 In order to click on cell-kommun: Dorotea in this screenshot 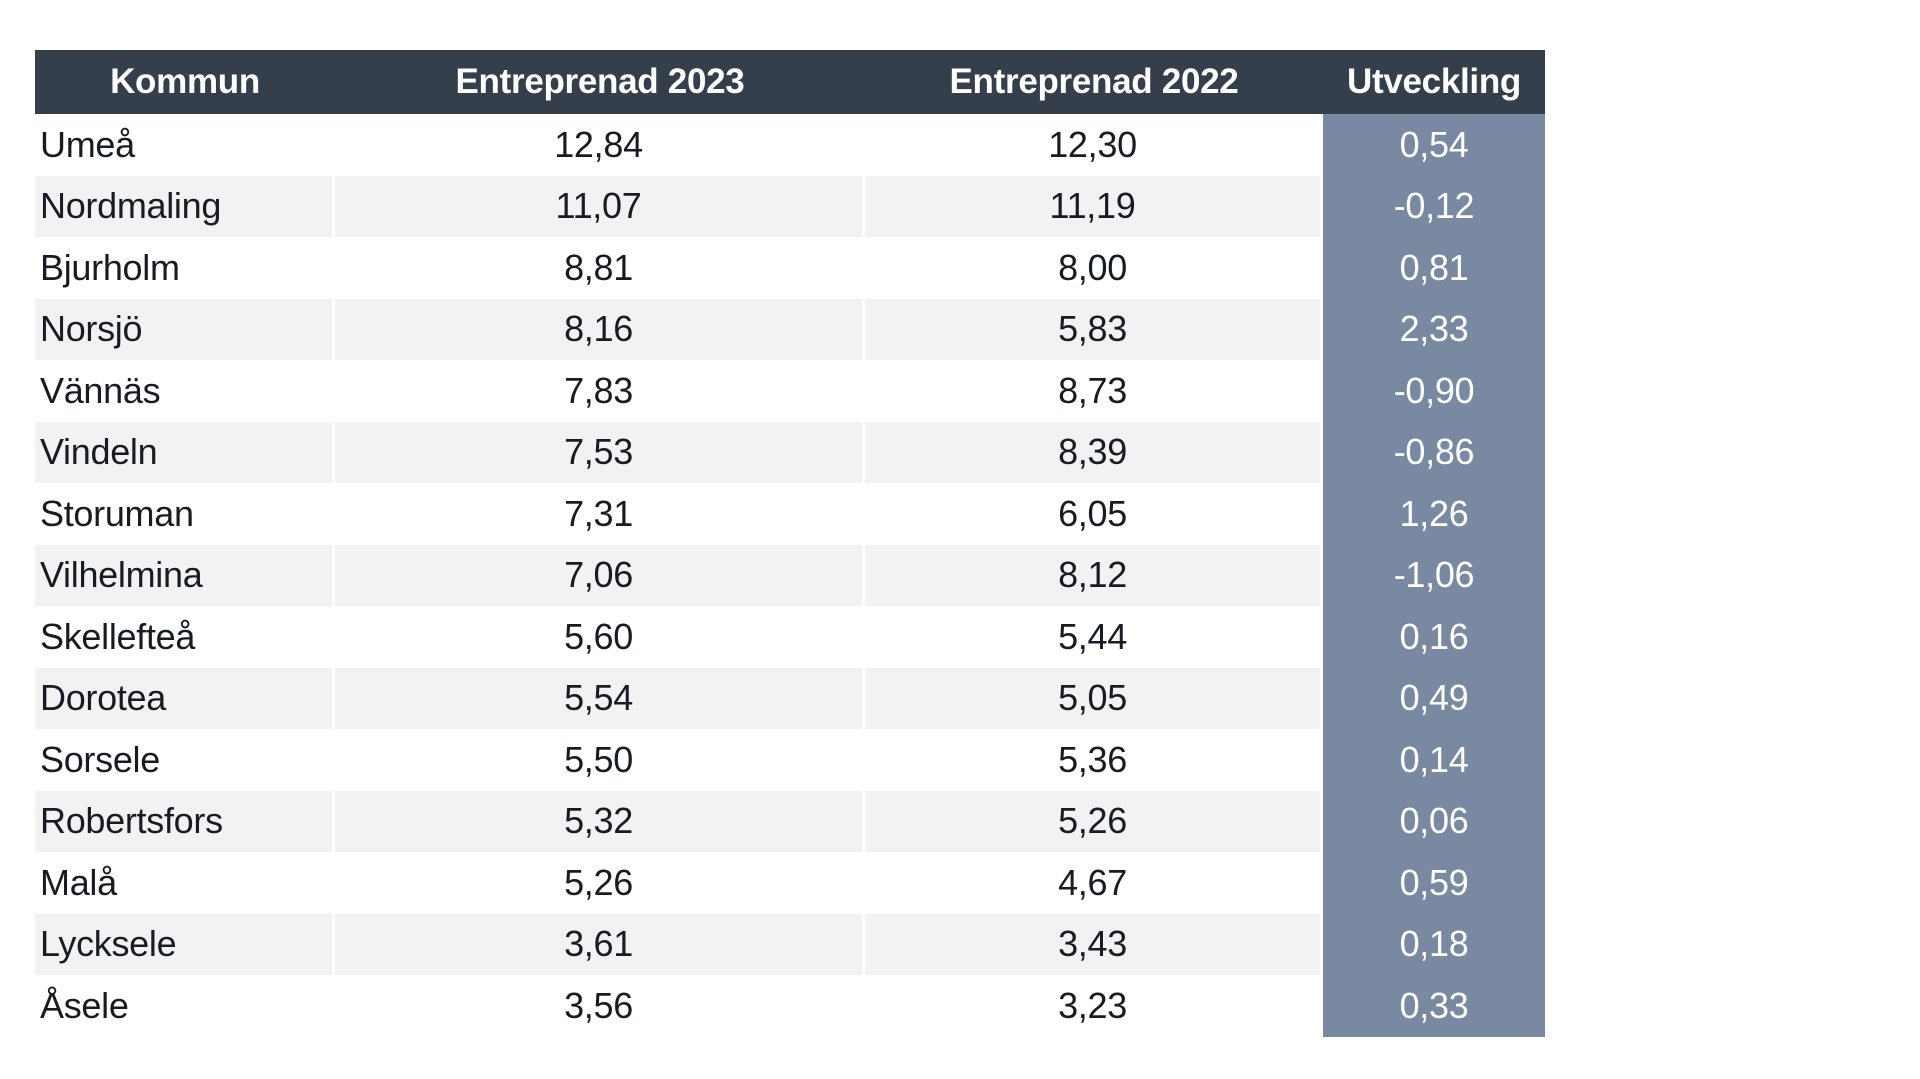, I will do `click(185, 698)`.